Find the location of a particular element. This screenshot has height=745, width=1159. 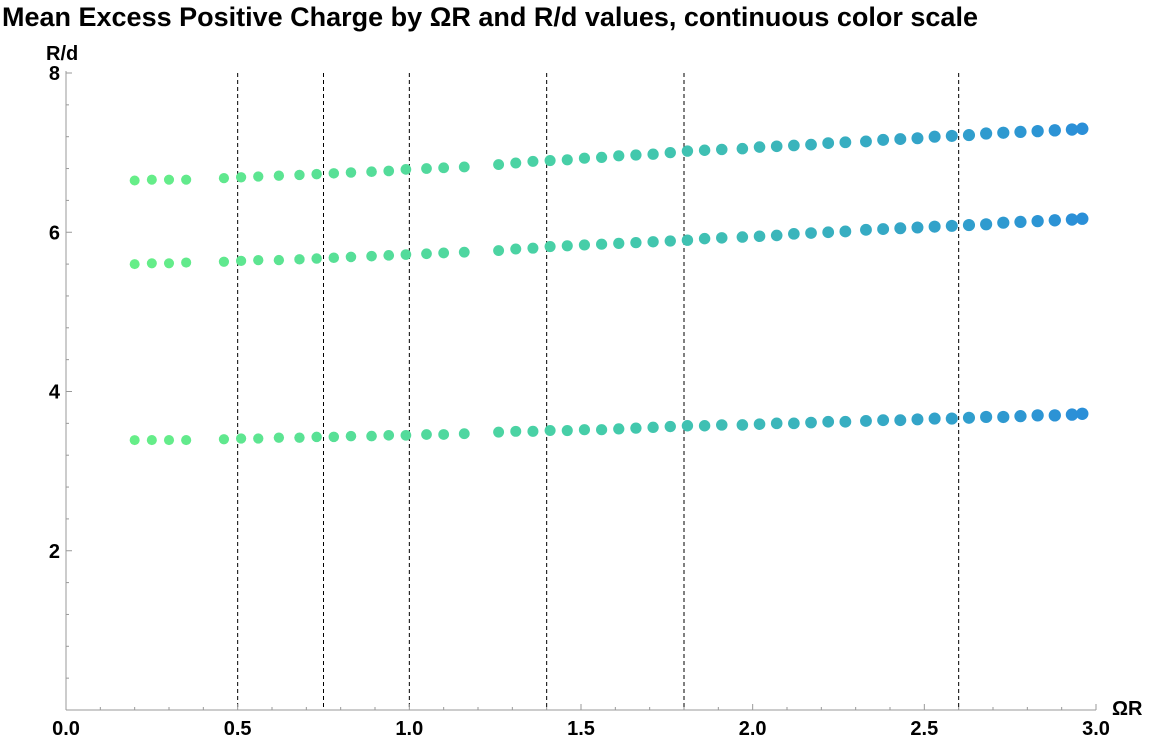

y-tick-label: 6 is located at coordinates (54, 233).